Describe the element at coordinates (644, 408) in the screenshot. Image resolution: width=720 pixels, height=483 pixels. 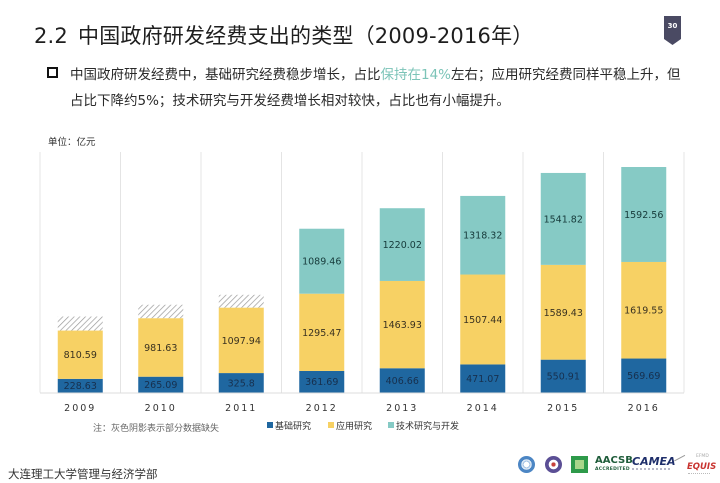
I see `x-tick-label: 2016` at that location.